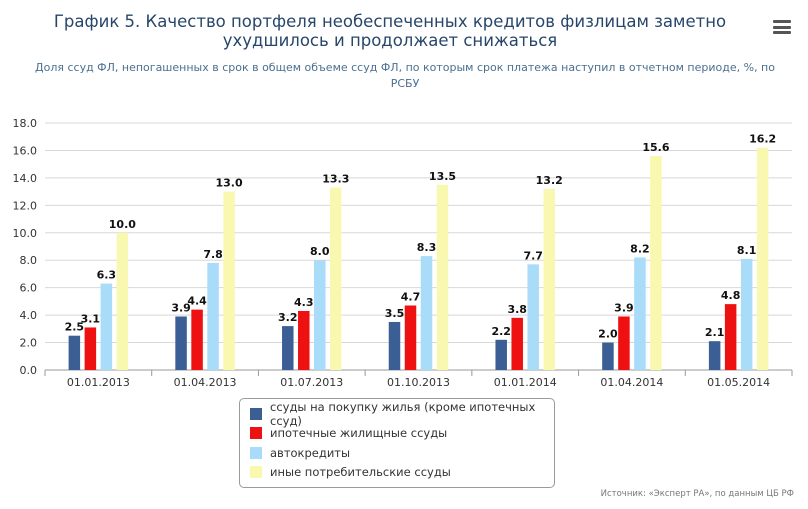 This screenshot has width=808, height=509. I want to click on source-credit: Источник: «Эксперт РА», по данным ЦБ РФ, so click(697, 494).